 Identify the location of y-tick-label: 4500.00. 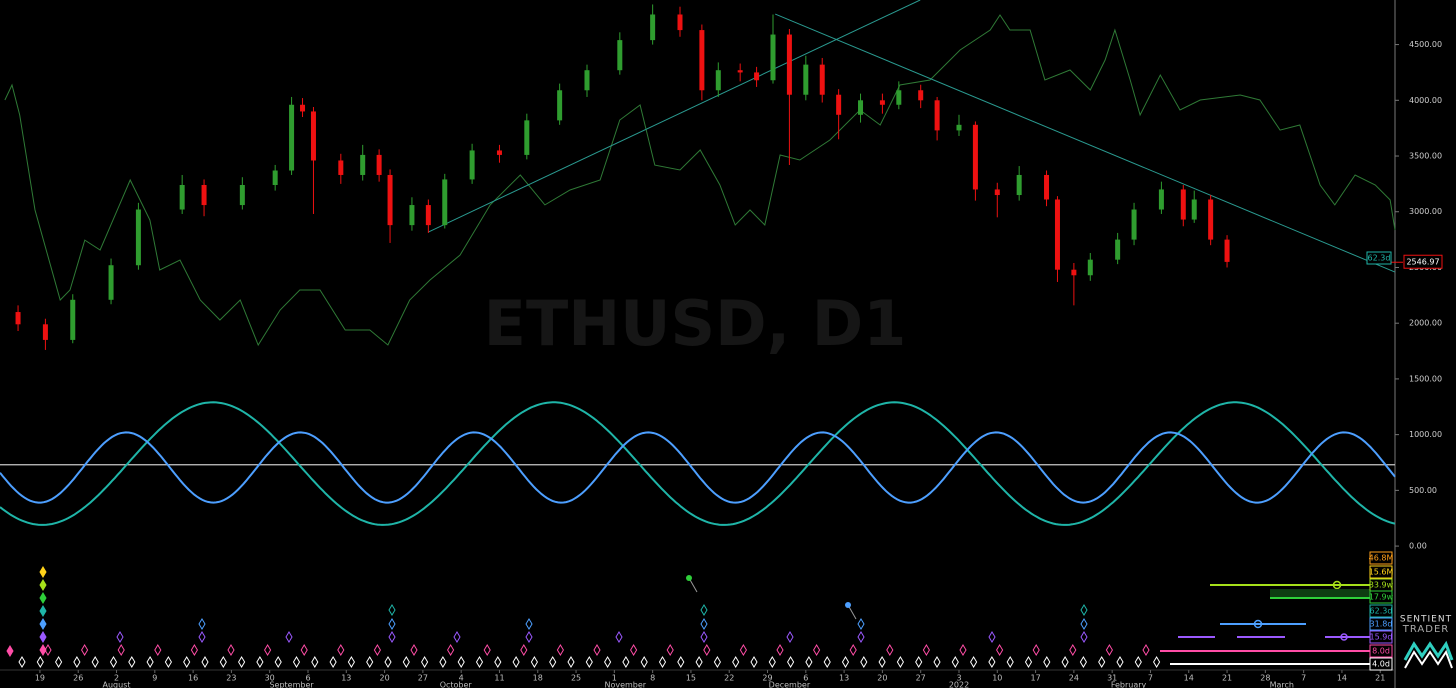
(1425, 44).